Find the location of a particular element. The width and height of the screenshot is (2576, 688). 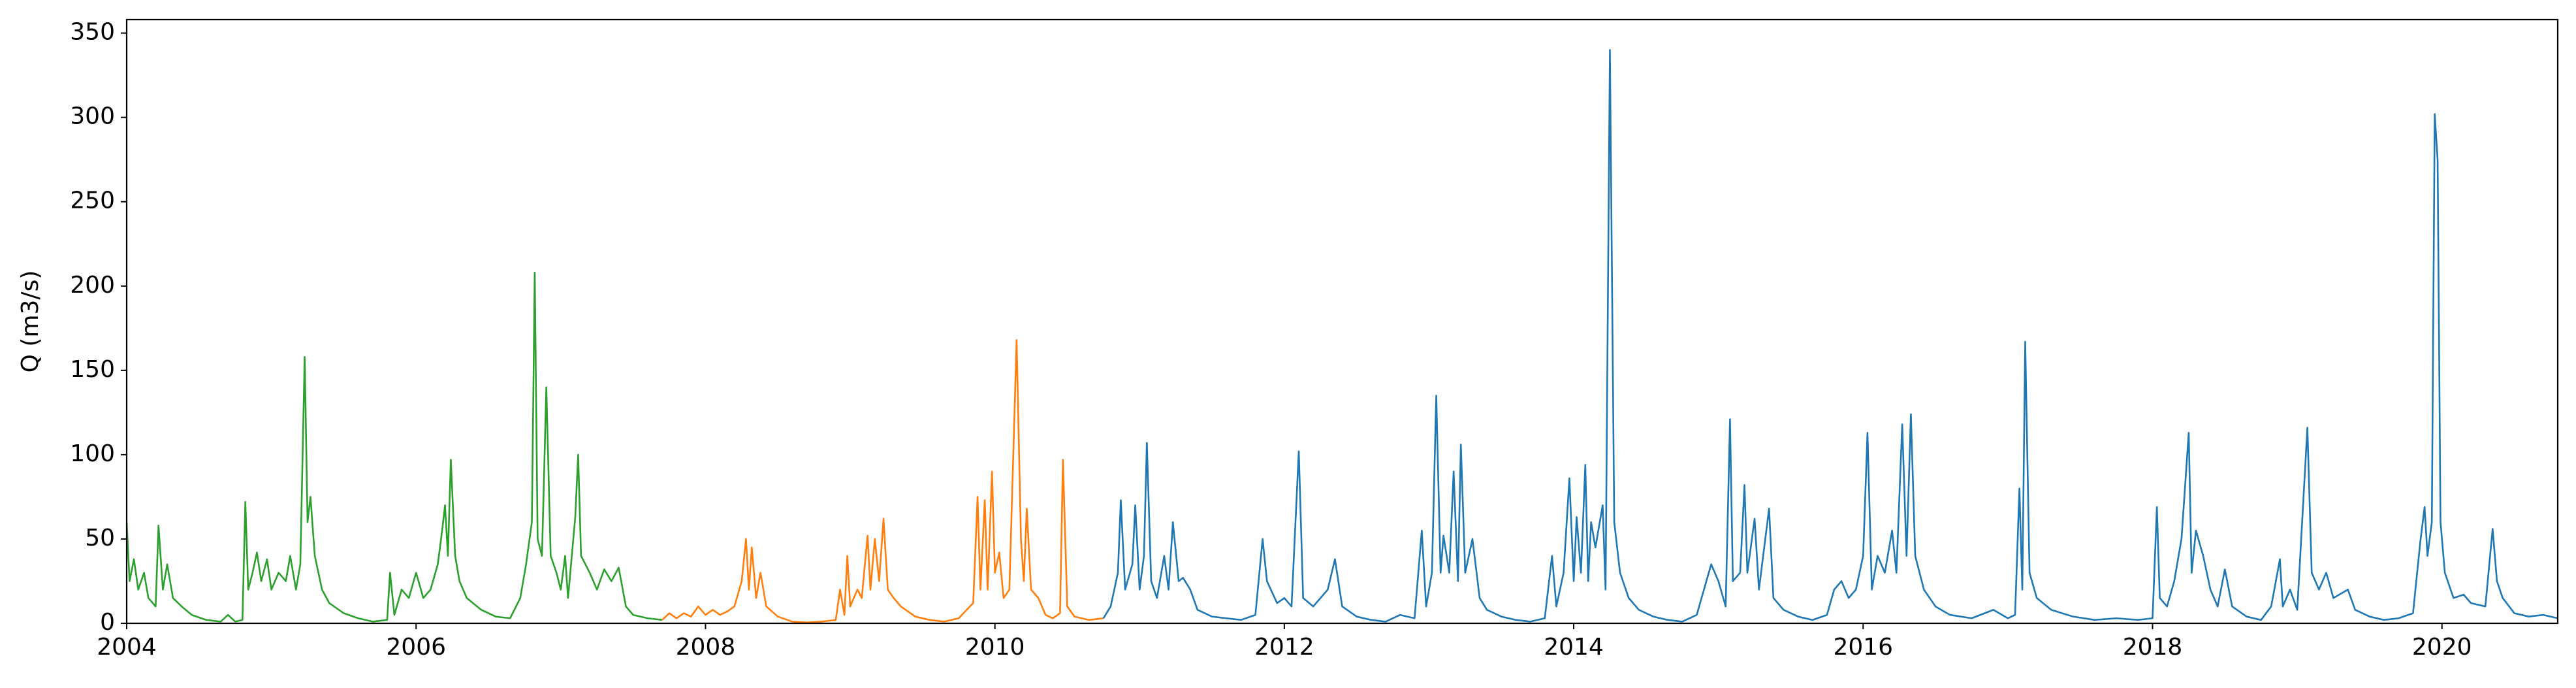

x-tick-label: 2014 is located at coordinates (1574, 647).